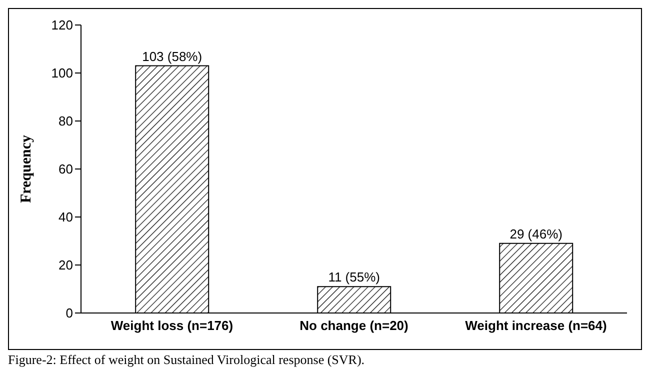  I want to click on y-axis-title: Frequency, so click(26, 169).